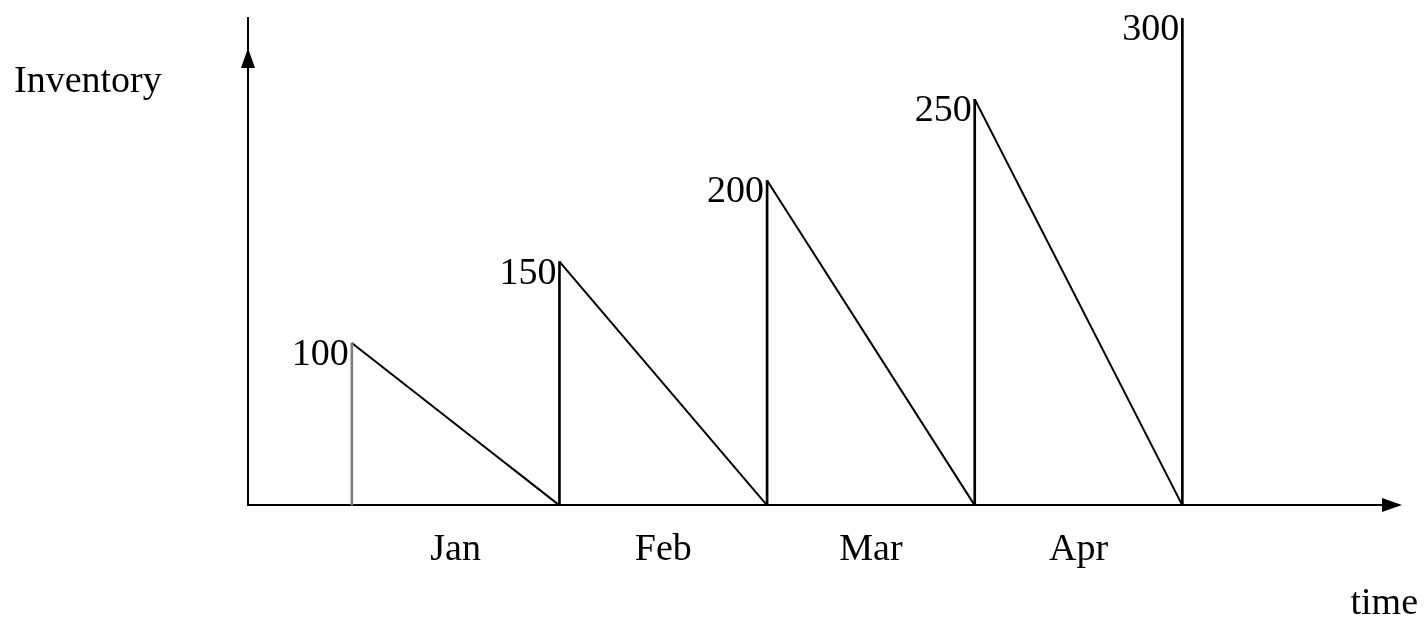  What do you see at coordinates (1384, 600) in the screenshot?
I see `x-axis-title: time` at bounding box center [1384, 600].